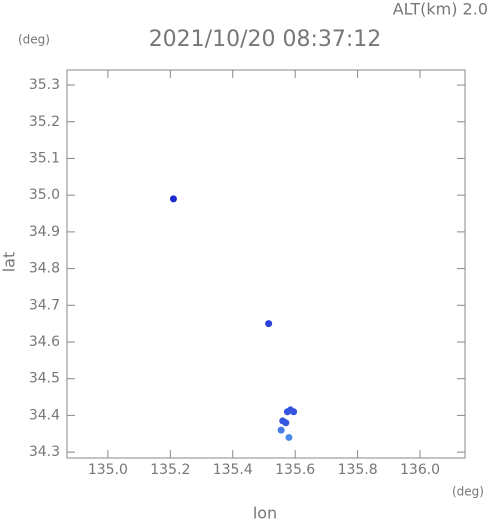 The image size is (491, 521). Describe the element at coordinates (9, 262) in the screenshot. I see `y-label: lat` at that location.